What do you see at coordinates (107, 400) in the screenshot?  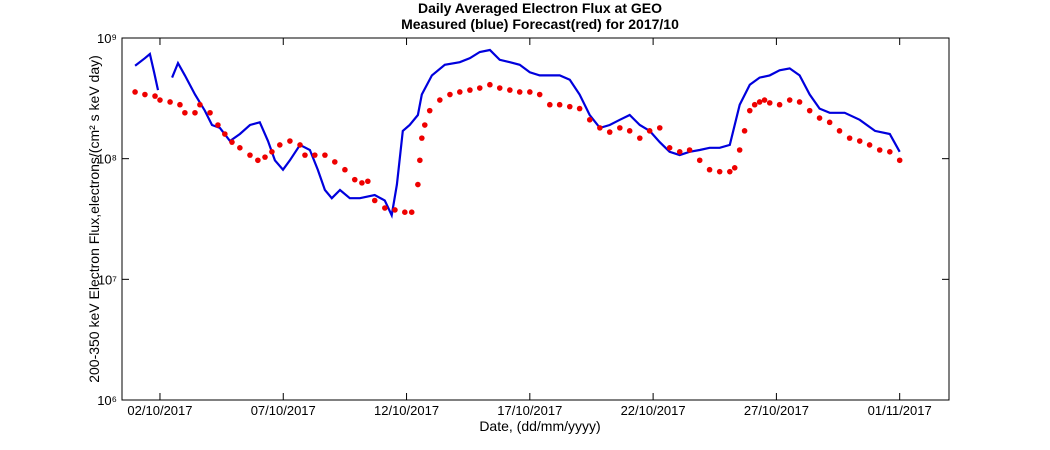 I see `y-tick-label: 10⁶` at bounding box center [107, 400].